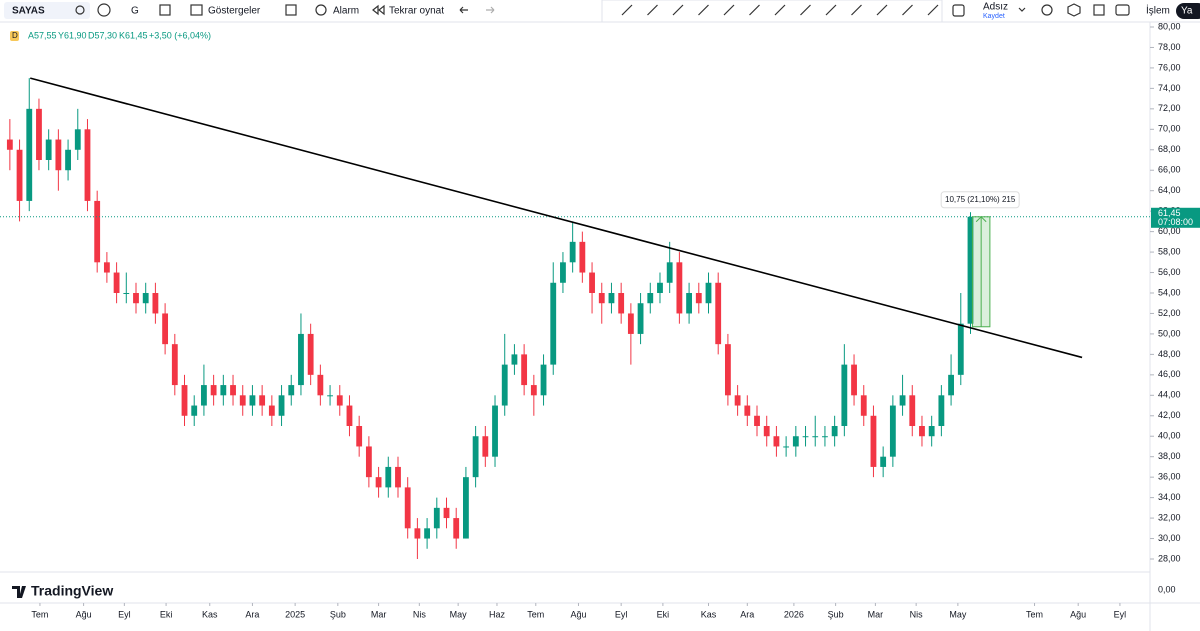  What do you see at coordinates (994, 16) in the screenshot?
I see `save-status: Kaydet` at bounding box center [994, 16].